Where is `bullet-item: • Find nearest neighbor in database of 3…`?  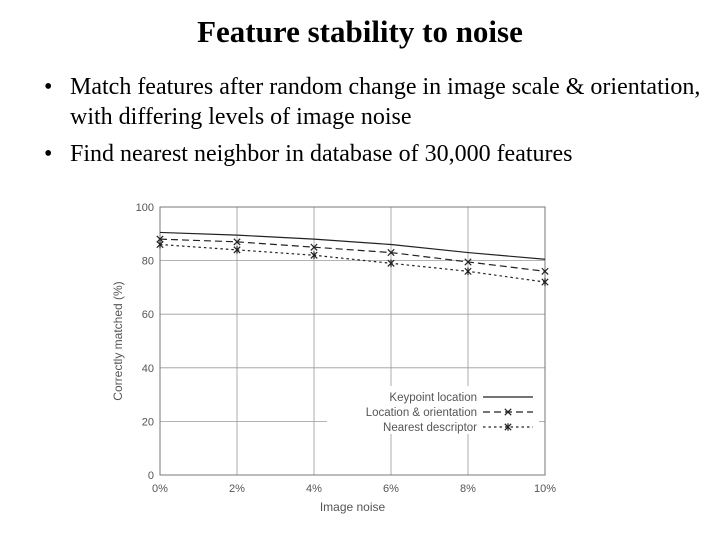
bullet-item: • Find nearest neighbor in database of 3… is located at coordinates (374, 154).